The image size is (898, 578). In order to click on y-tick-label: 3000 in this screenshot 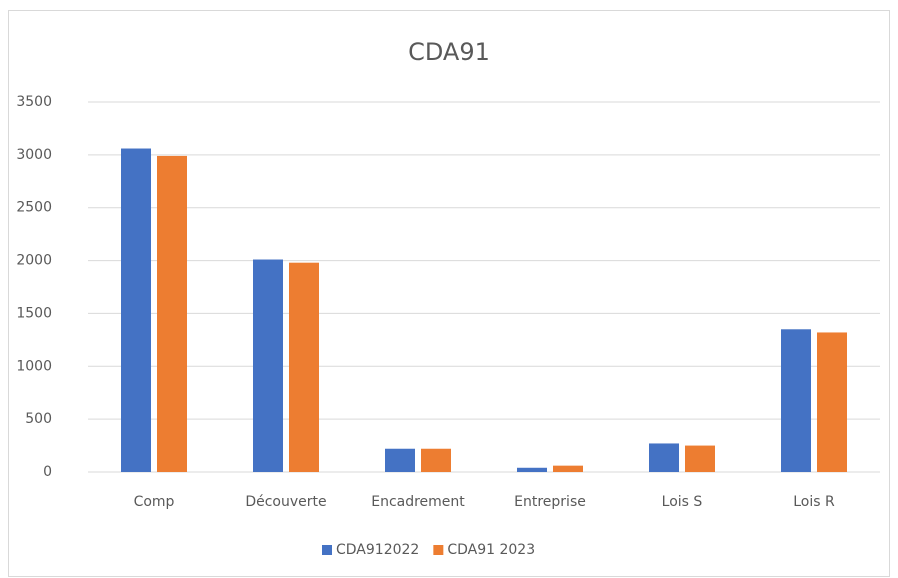, I will do `click(34, 155)`.